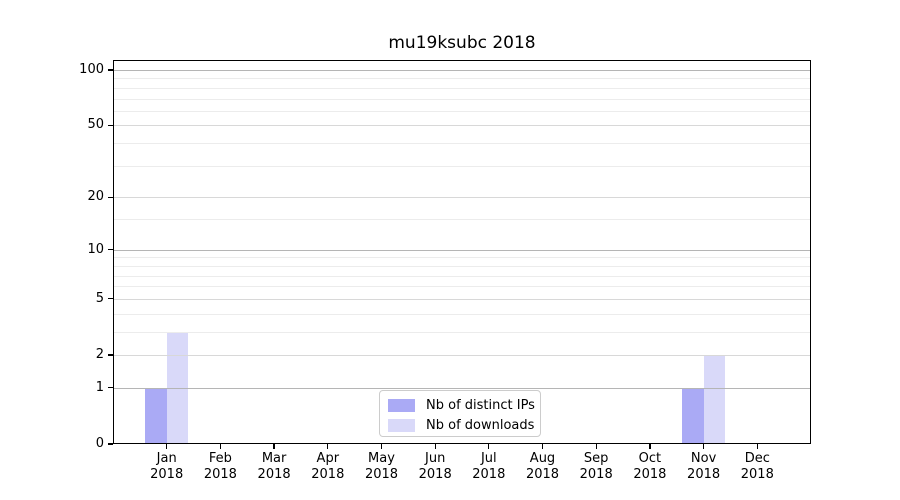 The height and width of the screenshot is (500, 900). I want to click on x-tick-label: Feb 2018, so click(220, 466).